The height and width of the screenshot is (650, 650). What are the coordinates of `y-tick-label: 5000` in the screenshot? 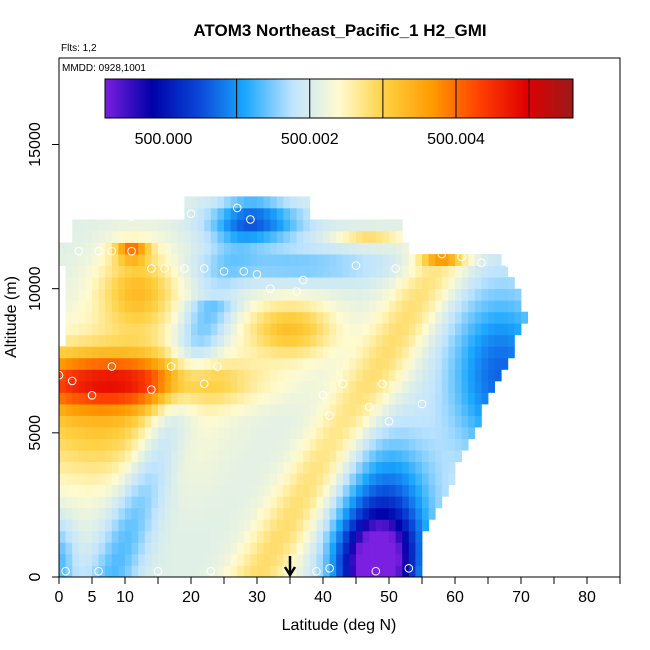 It's located at (35, 433).